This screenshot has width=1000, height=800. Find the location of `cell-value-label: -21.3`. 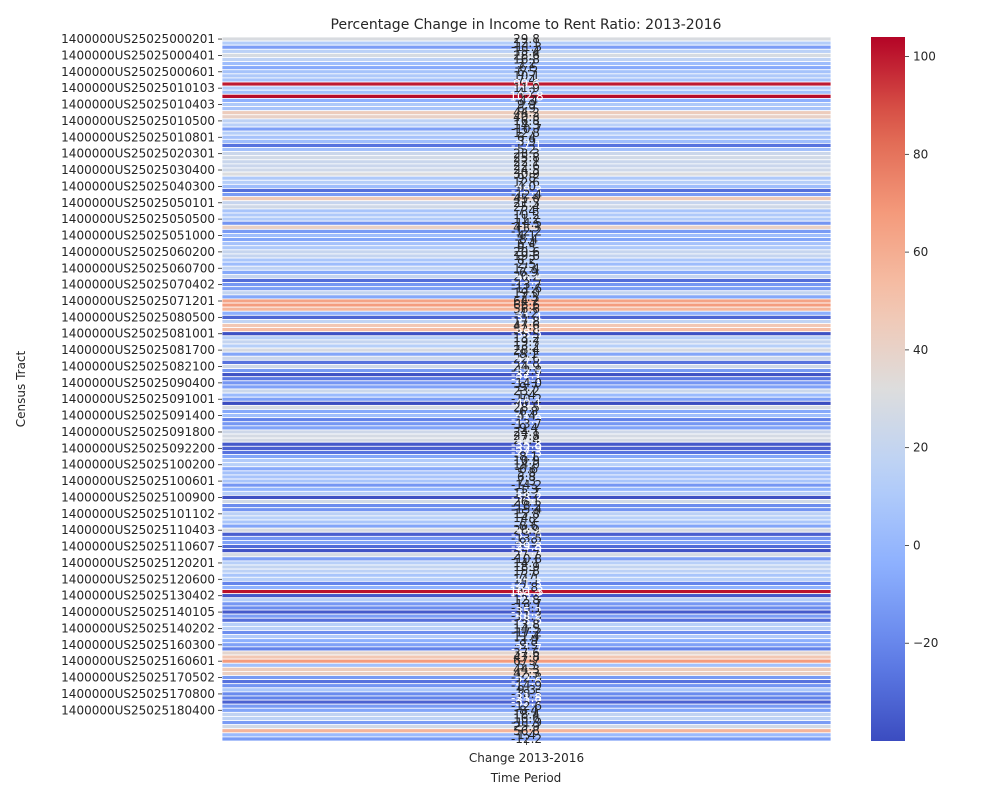

cell-value-label: -21.3 is located at coordinates (526, 583).